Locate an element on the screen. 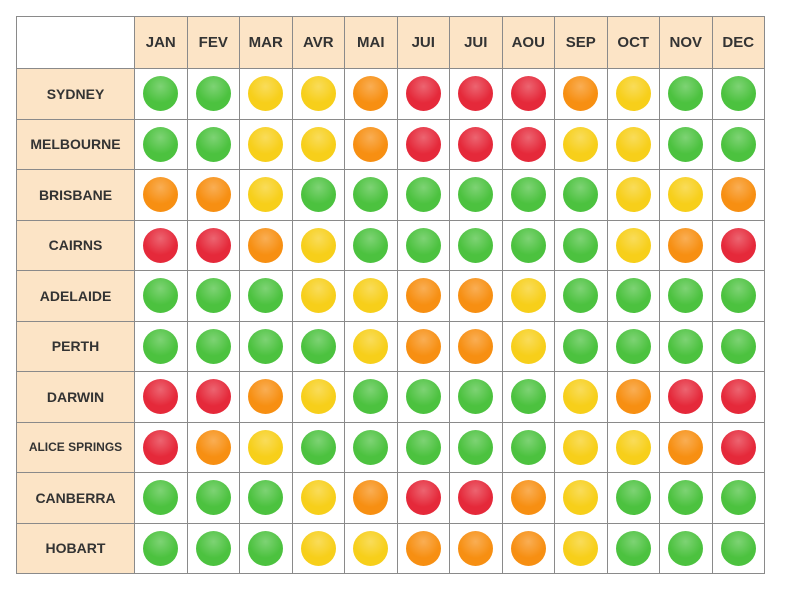  month-header: AVR is located at coordinates (318, 42).